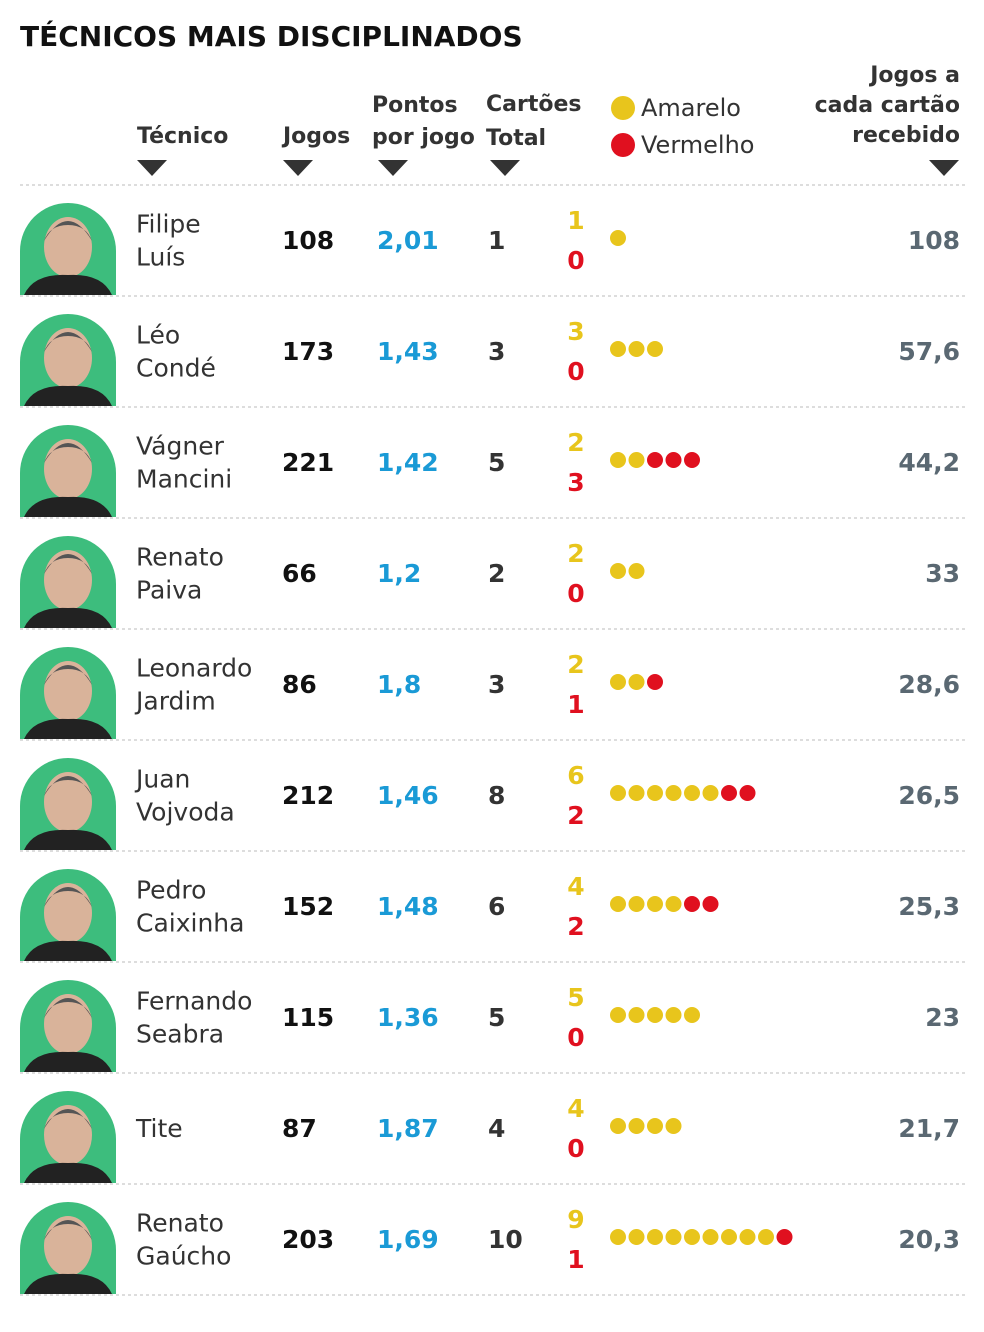 The height and width of the screenshot is (1332, 984). Describe the element at coordinates (505, 1239) in the screenshot. I see `total-cards: 10` at that location.